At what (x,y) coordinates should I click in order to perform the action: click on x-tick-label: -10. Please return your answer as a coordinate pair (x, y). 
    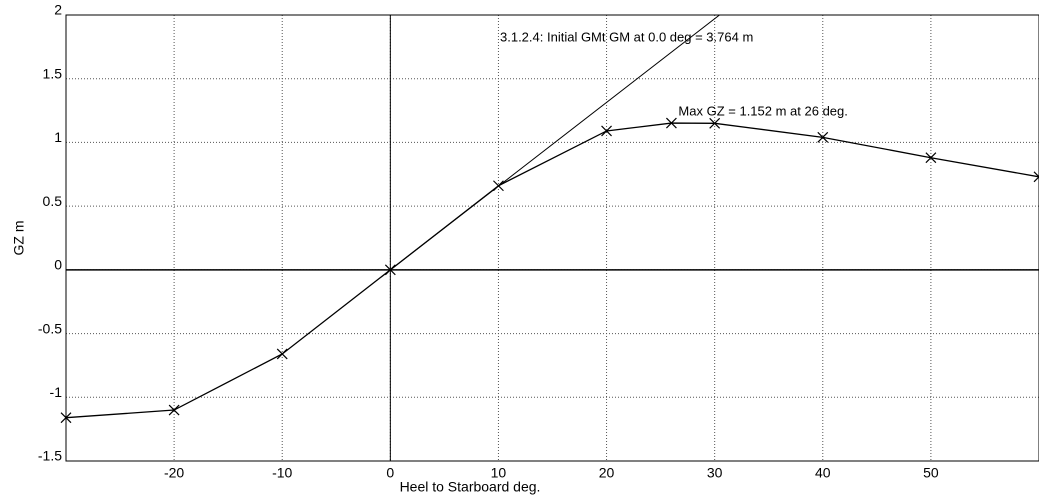
    Looking at the image, I should click on (282, 473).